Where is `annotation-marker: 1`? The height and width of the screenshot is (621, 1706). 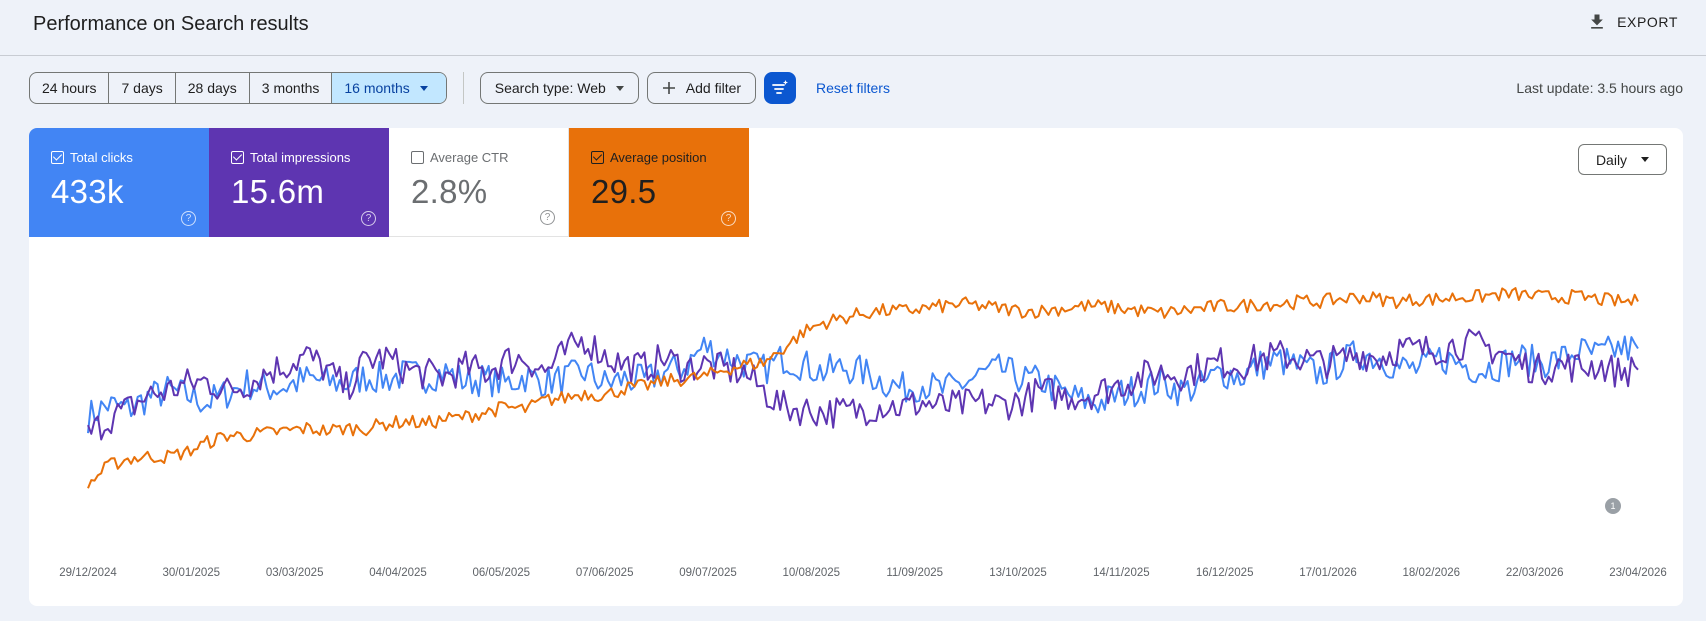
annotation-marker: 1 is located at coordinates (1613, 506).